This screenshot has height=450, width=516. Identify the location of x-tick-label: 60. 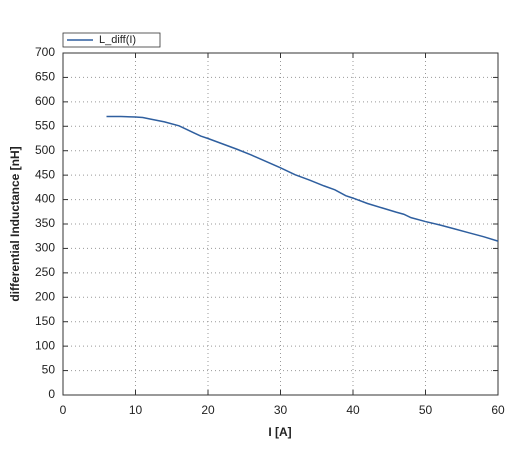
(498, 410).